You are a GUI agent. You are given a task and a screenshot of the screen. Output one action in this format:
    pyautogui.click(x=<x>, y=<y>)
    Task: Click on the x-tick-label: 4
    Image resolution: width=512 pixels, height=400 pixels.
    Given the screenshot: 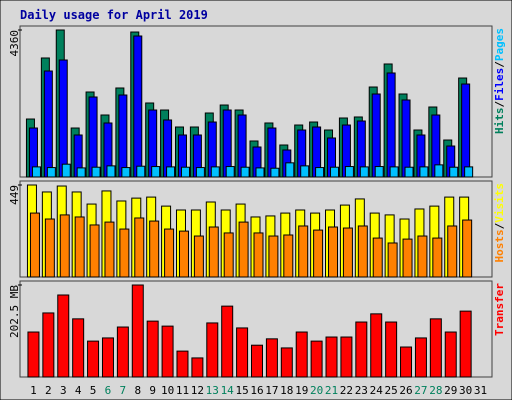 What is the action you would take?
    pyautogui.click(x=78, y=390)
    